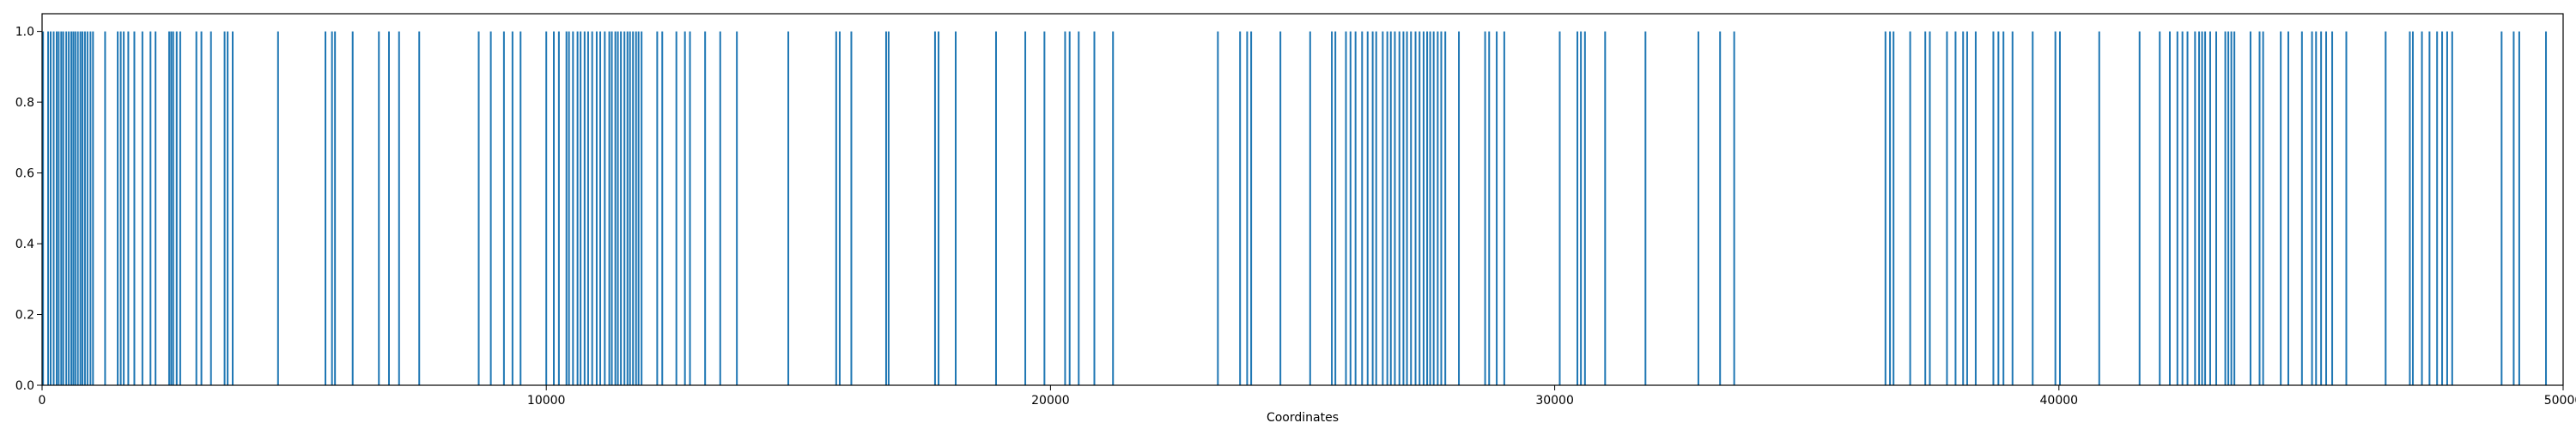 The height and width of the screenshot is (429, 2576). What do you see at coordinates (546, 401) in the screenshot?
I see `x-tick-label: 10000` at bounding box center [546, 401].